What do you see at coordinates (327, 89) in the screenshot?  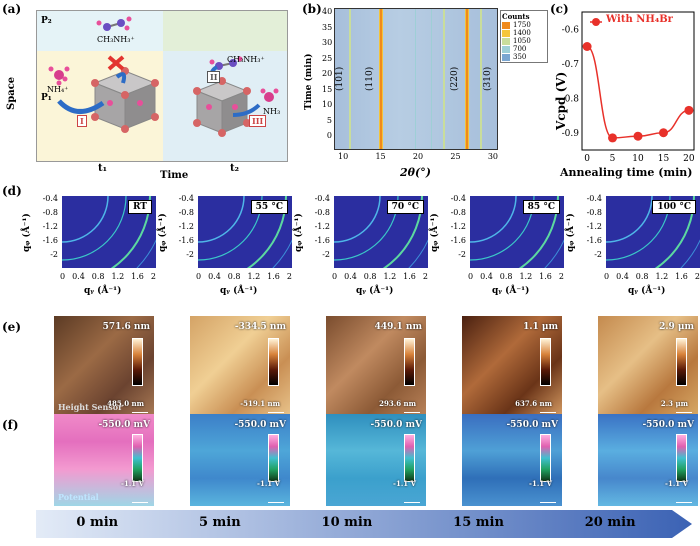 I see `b-ytick: 15` at bounding box center [327, 89].